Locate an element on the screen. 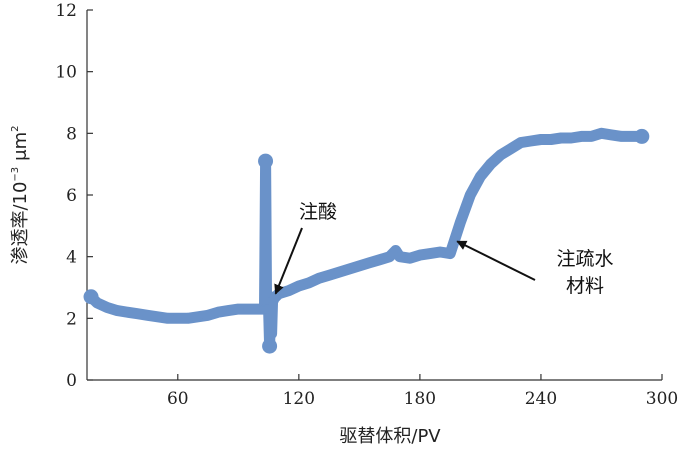  y-tick-label: 0 is located at coordinates (71, 381).